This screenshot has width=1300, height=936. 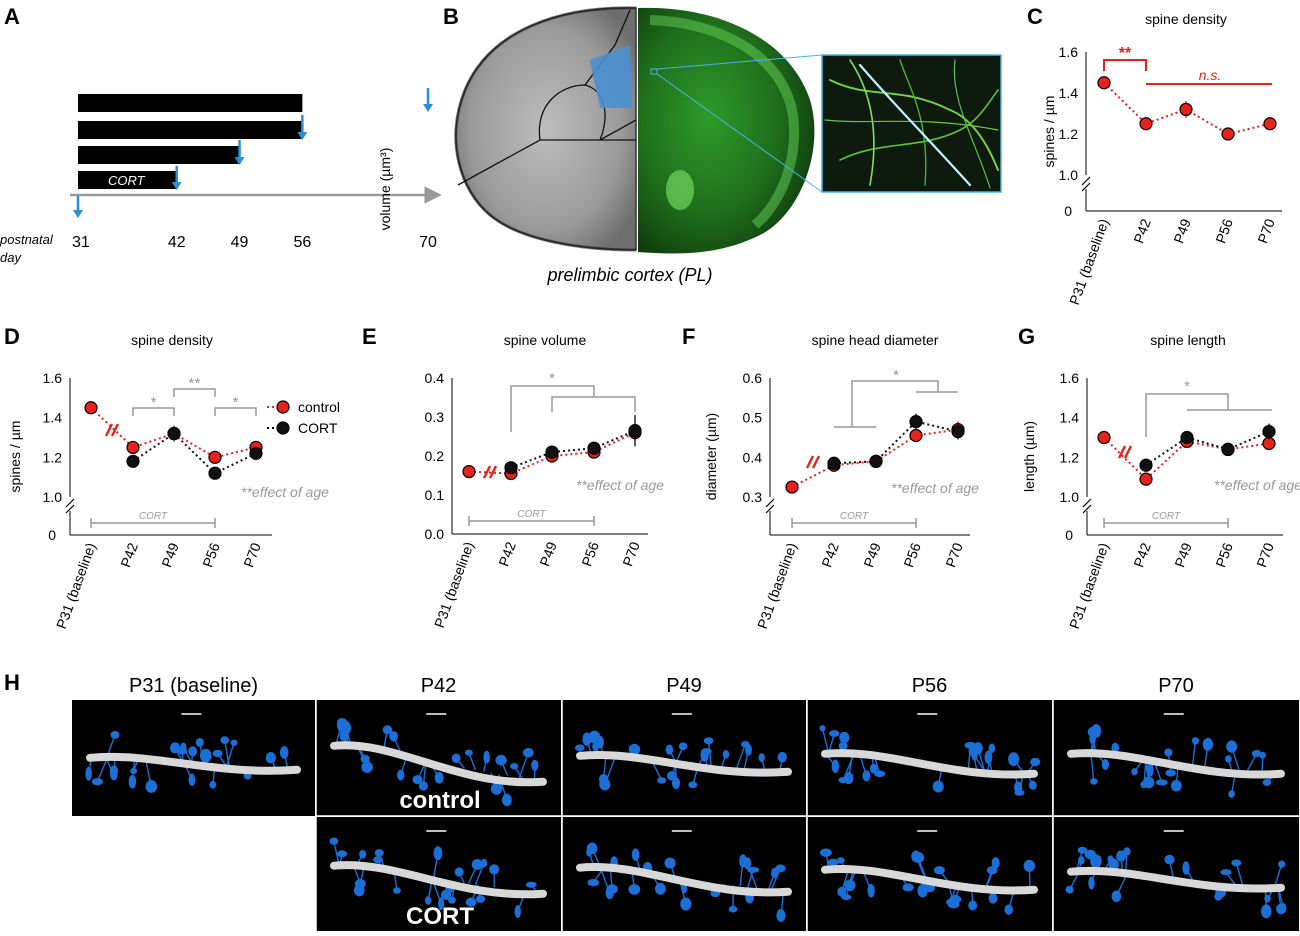 What do you see at coordinates (753, 457) in the screenshot?
I see `y-tick-label: 0.4` at bounding box center [753, 457].